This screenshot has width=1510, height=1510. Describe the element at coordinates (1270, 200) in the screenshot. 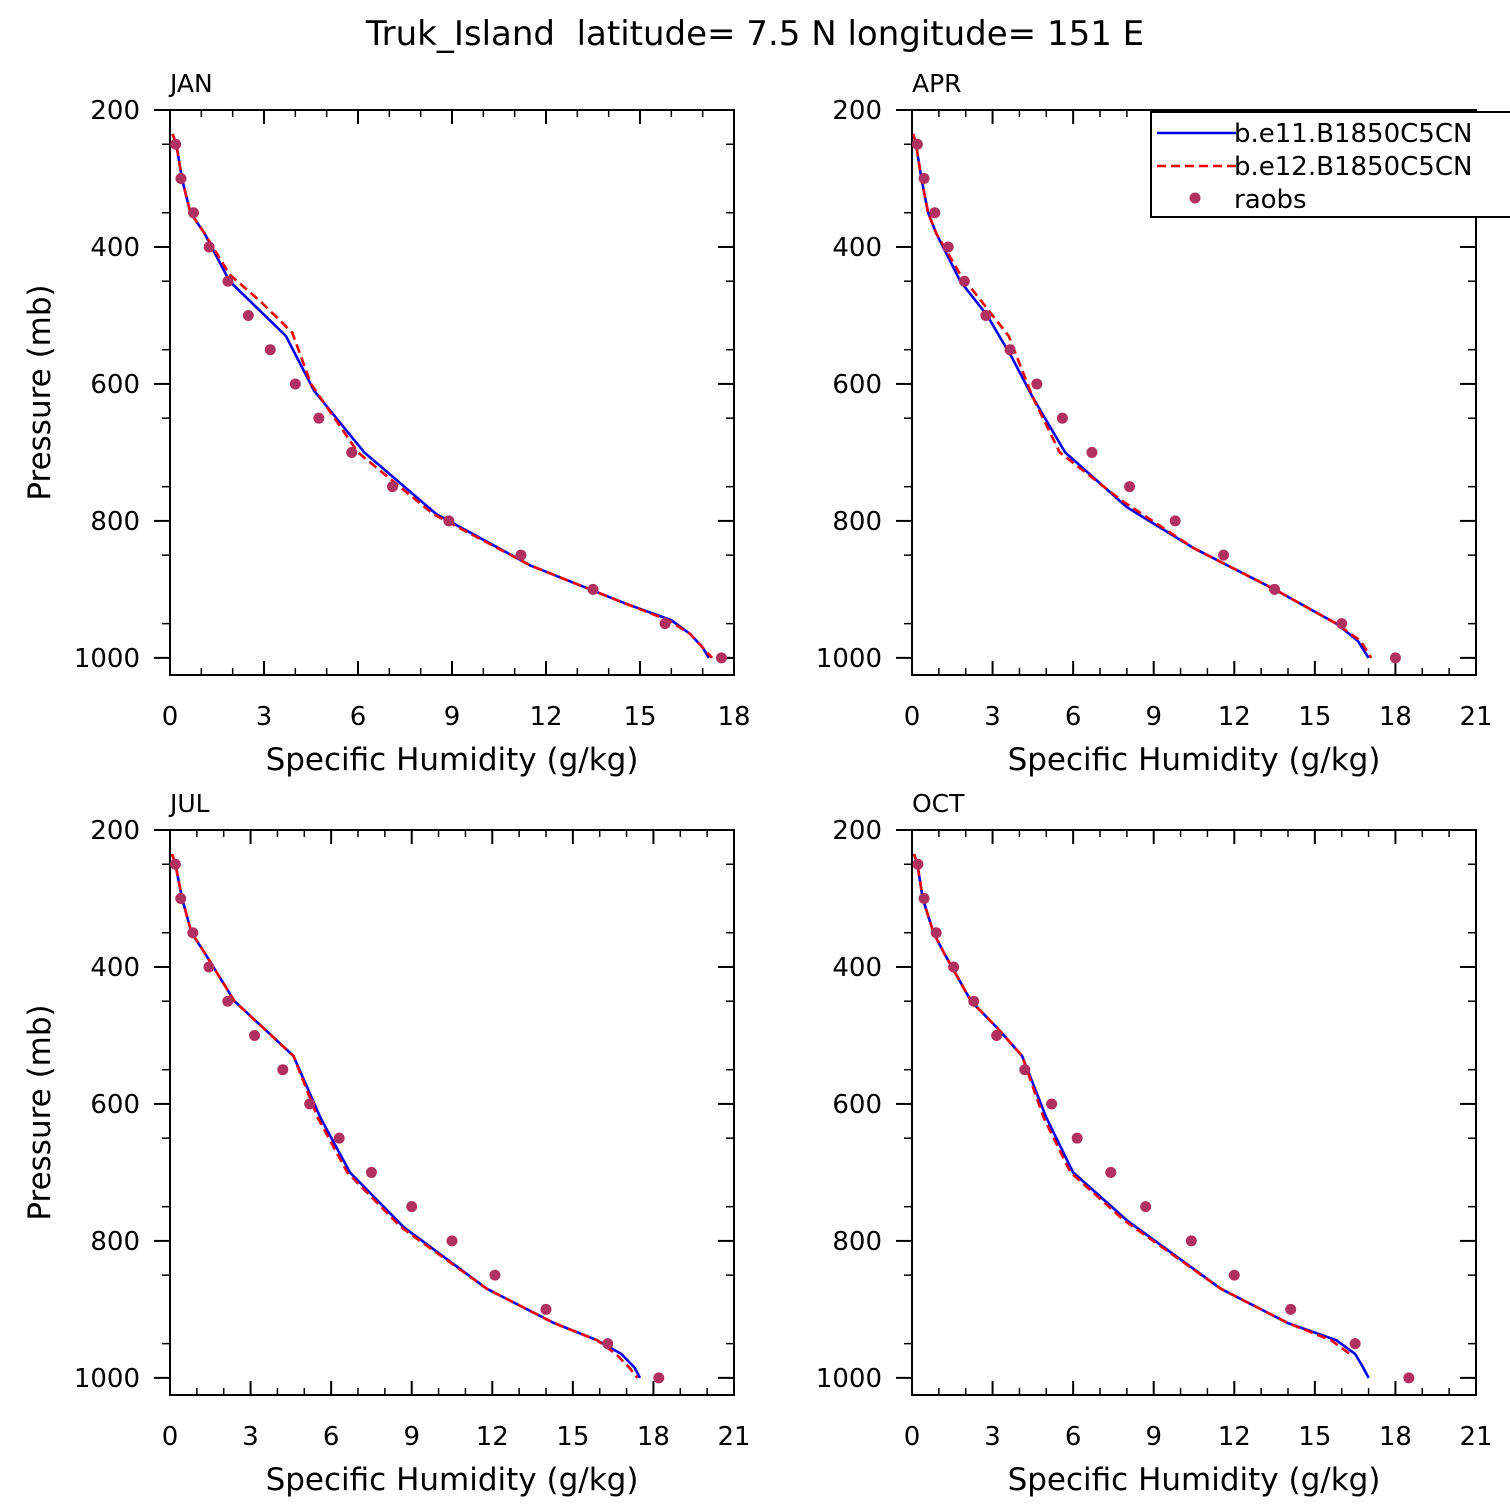

I see `legend-label: raobs` at that location.